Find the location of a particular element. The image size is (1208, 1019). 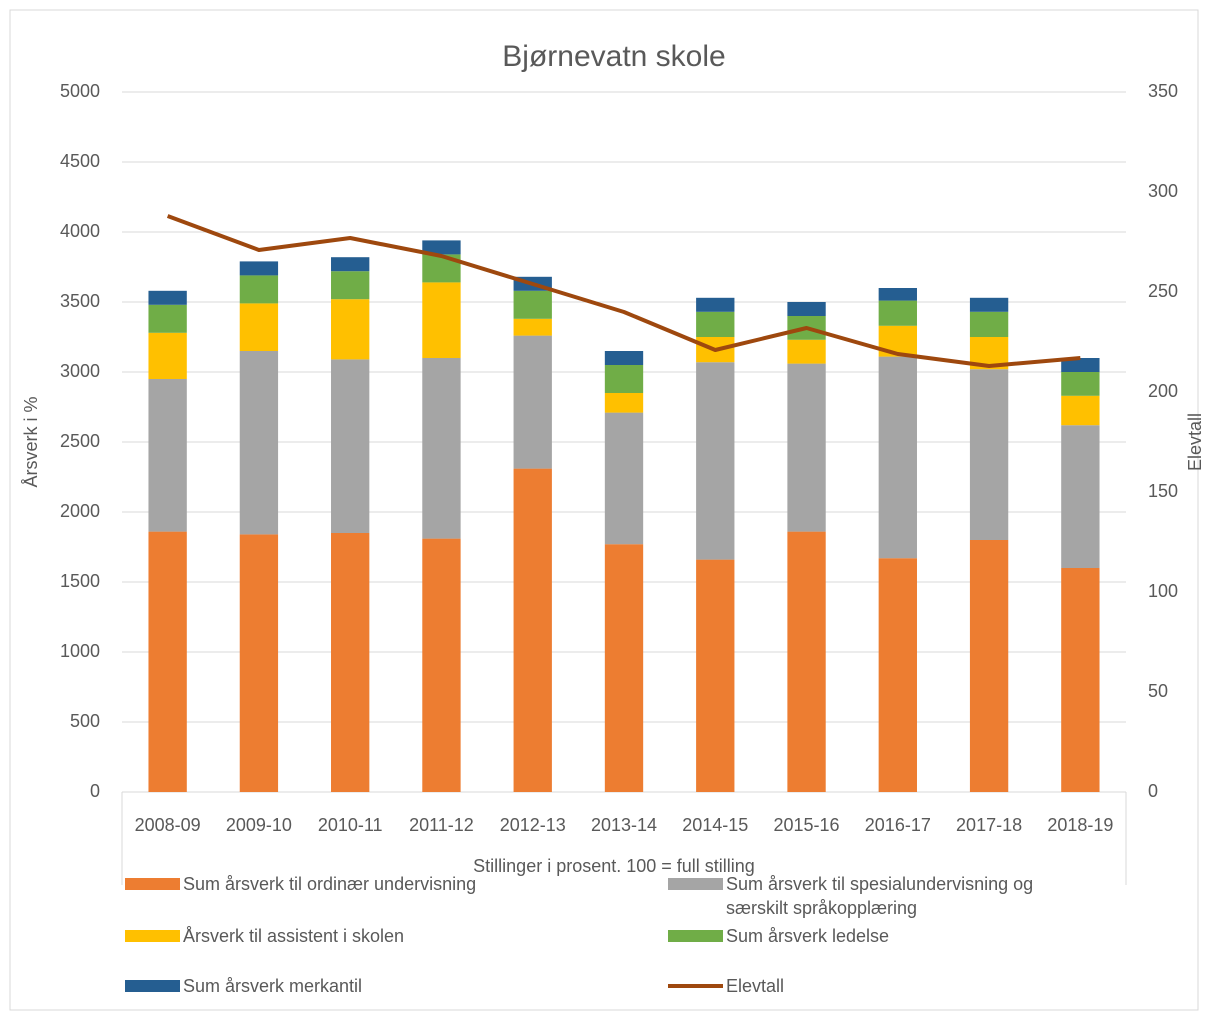

y2-tick-label: 50 is located at coordinates (1158, 691).